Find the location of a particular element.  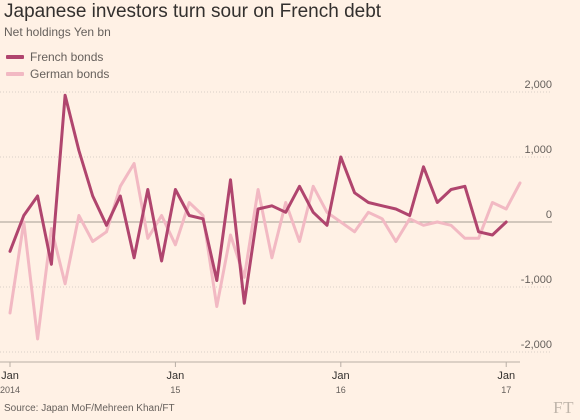

y-tick-label: -2,000 is located at coordinates (536, 345).